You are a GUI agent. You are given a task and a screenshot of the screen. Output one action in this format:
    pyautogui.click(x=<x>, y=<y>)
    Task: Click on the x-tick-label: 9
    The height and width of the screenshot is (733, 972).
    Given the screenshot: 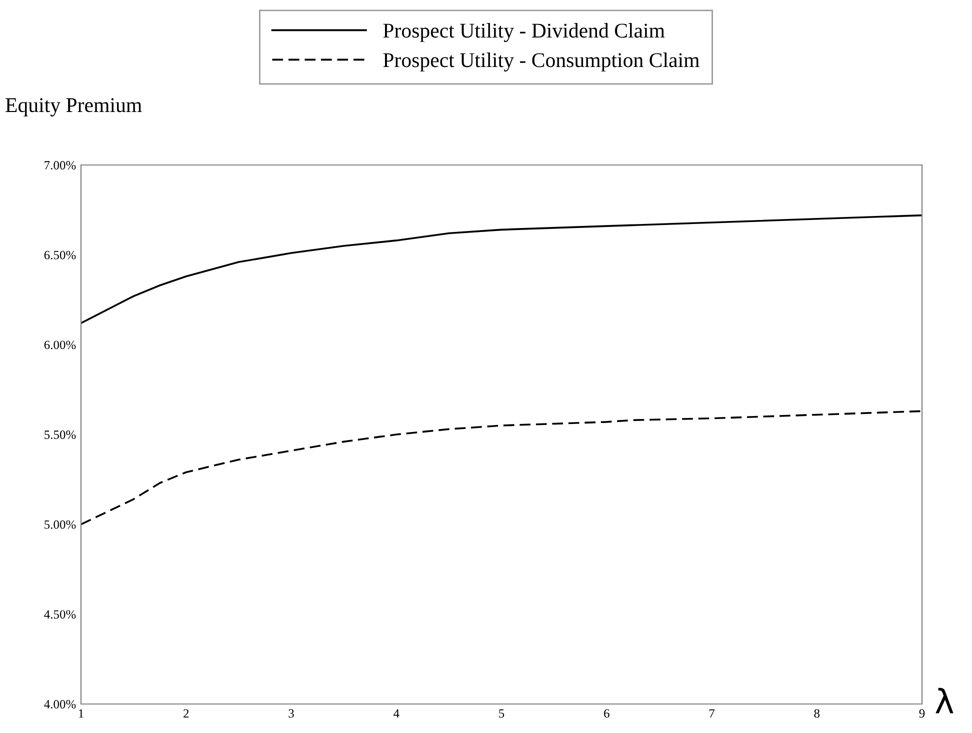 What is the action you would take?
    pyautogui.click(x=922, y=713)
    